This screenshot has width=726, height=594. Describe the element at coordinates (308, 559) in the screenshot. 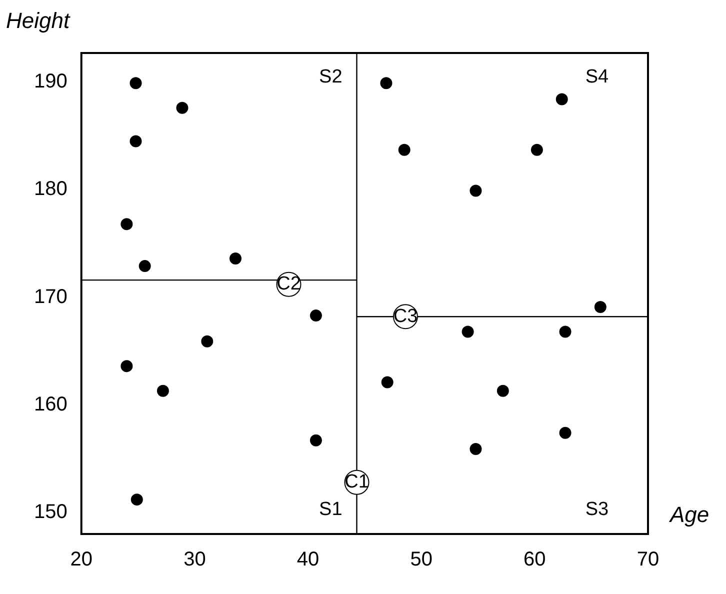

I see `x-tick-label: 40` at that location.